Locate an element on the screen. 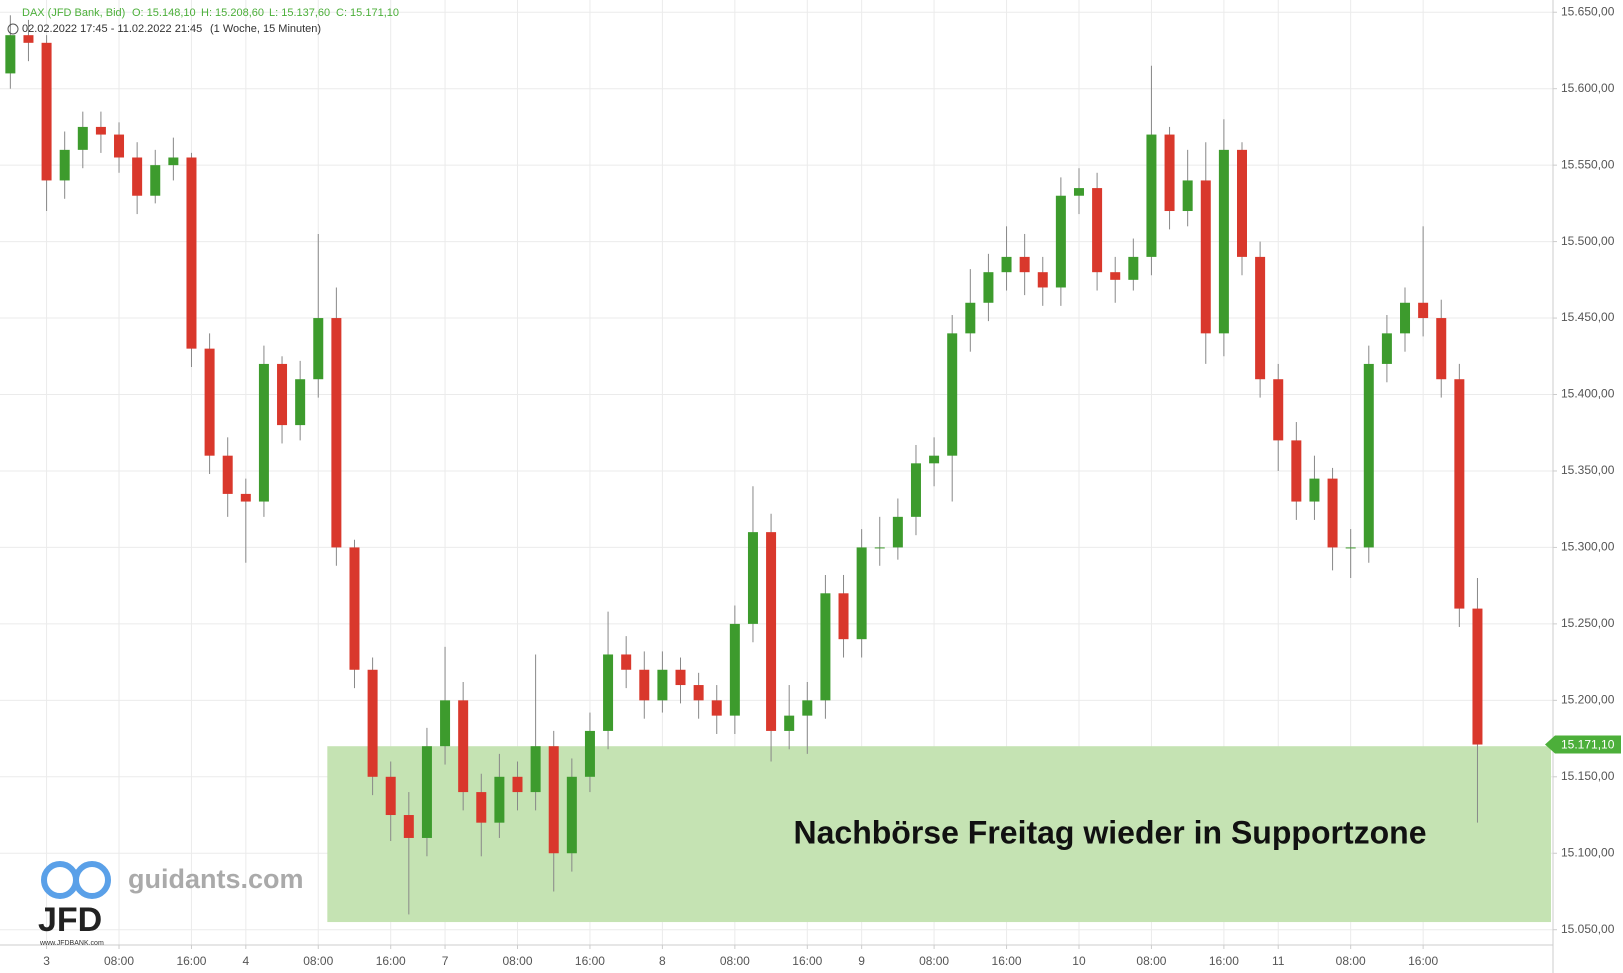 Image resolution: width=1623 pixels, height=973 pixels. ohlc-open: O: 15.148,10 is located at coordinates (164, 13).